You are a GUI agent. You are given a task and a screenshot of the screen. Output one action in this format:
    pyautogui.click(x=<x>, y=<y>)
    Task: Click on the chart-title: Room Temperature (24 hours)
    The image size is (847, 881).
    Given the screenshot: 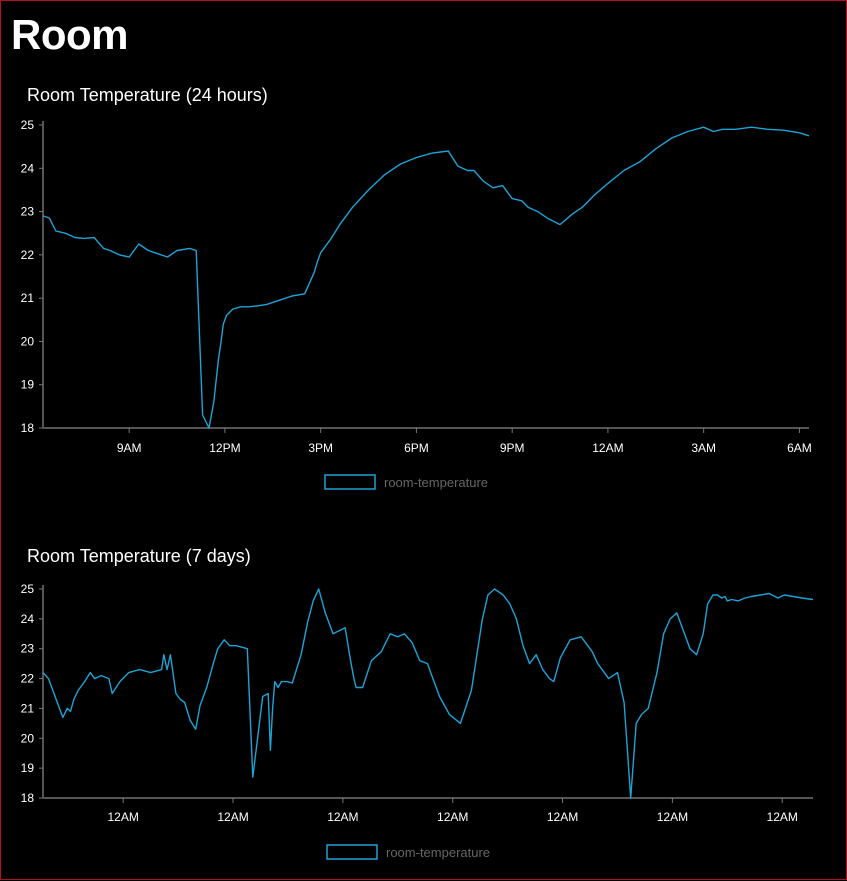 What is the action you would take?
    pyautogui.click(x=147, y=95)
    